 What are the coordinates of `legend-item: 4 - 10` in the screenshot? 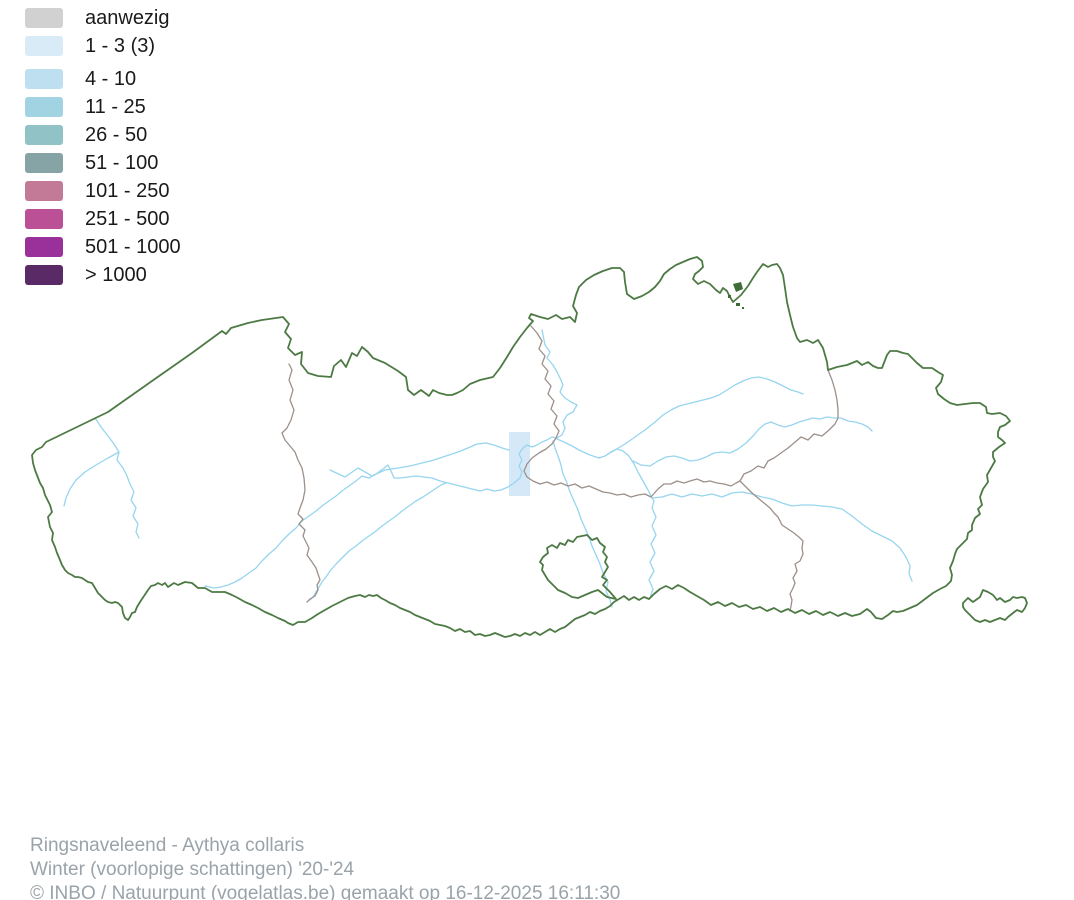 It's located at (103, 78).